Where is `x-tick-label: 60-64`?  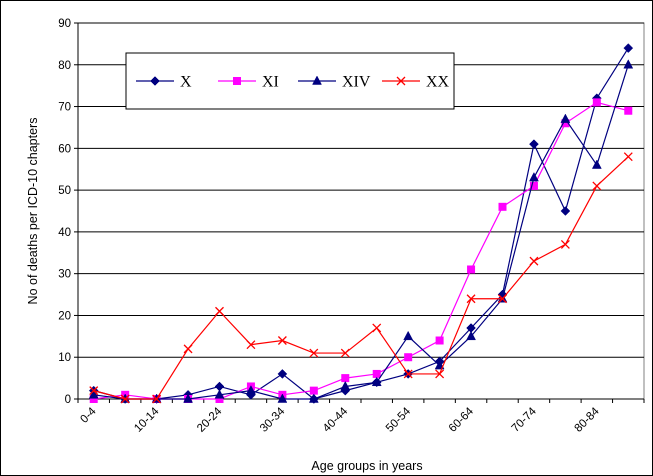
x-tick-label: 60-64 is located at coordinates (462, 420).